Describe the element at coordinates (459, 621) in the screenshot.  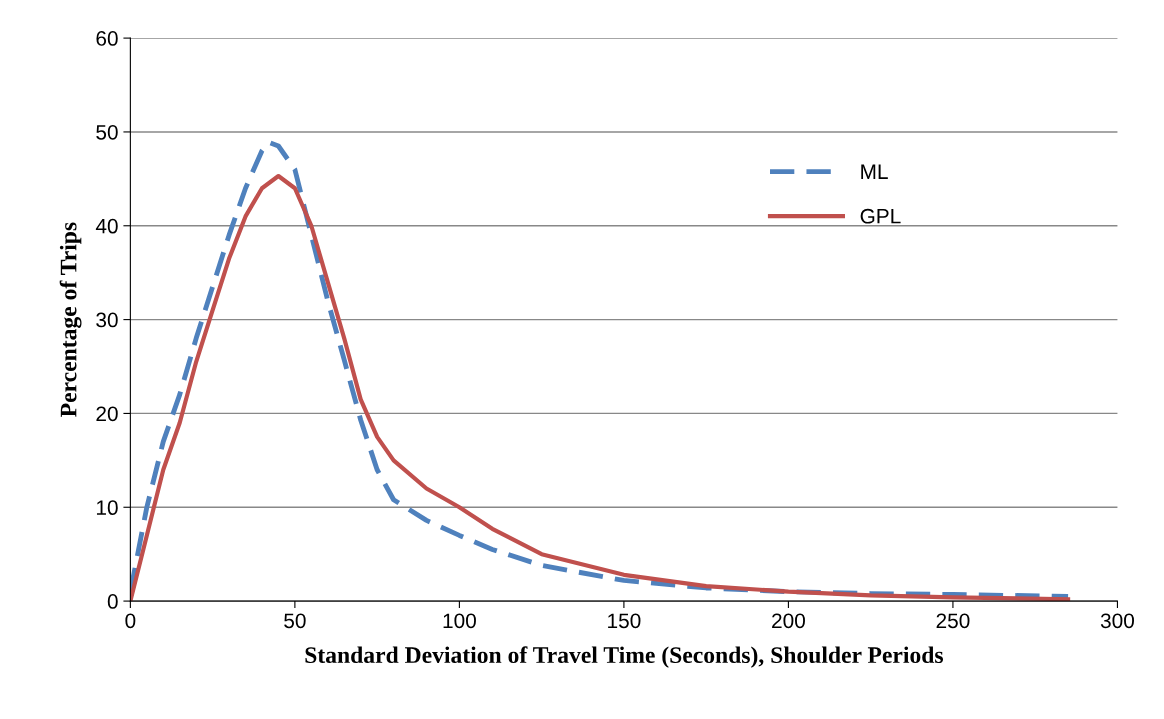
I see `x-tick-label: 100` at that location.